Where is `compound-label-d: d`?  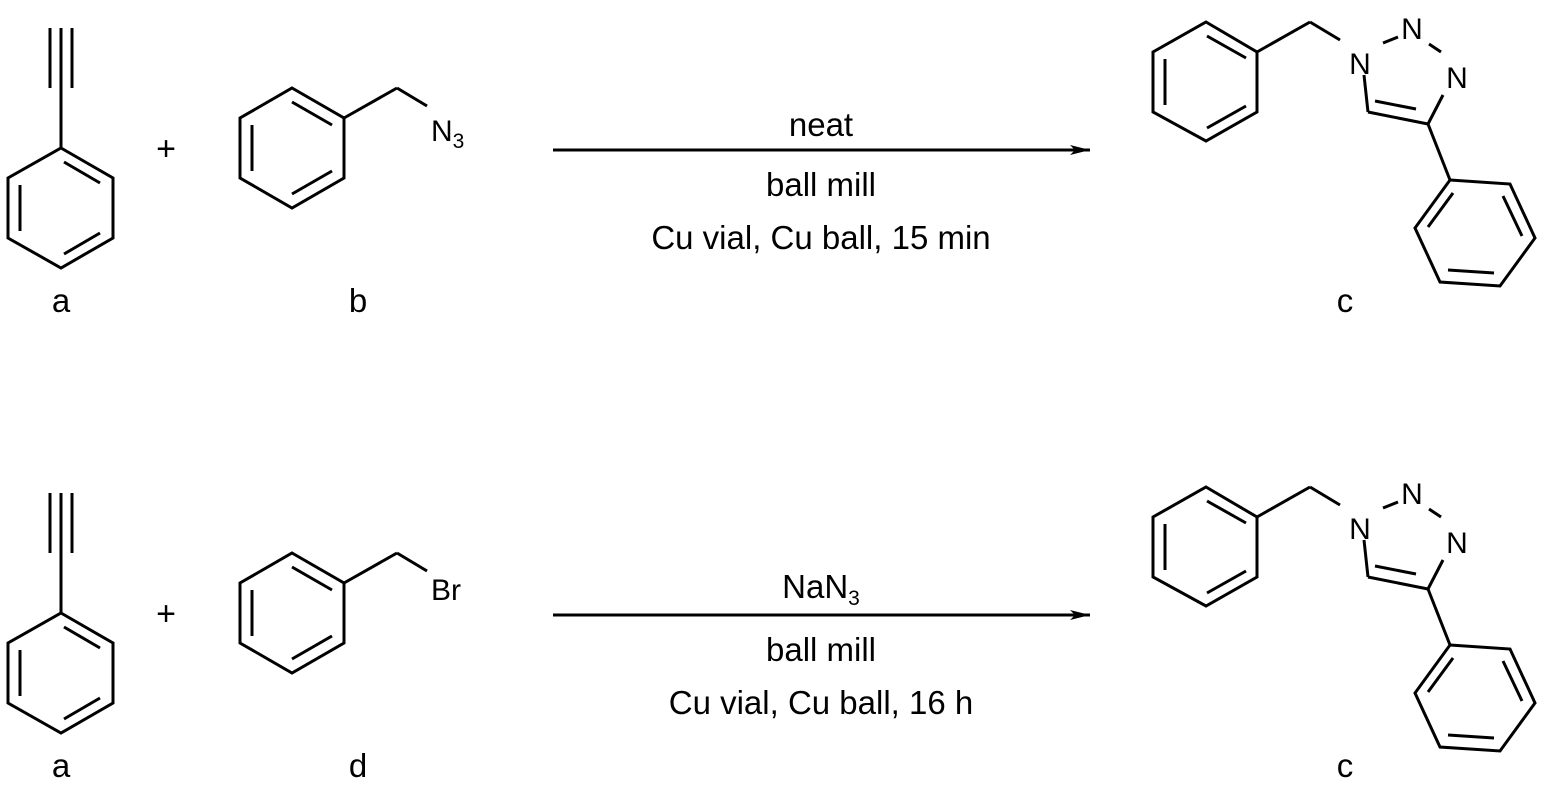 compound-label-d: d is located at coordinates (358, 765).